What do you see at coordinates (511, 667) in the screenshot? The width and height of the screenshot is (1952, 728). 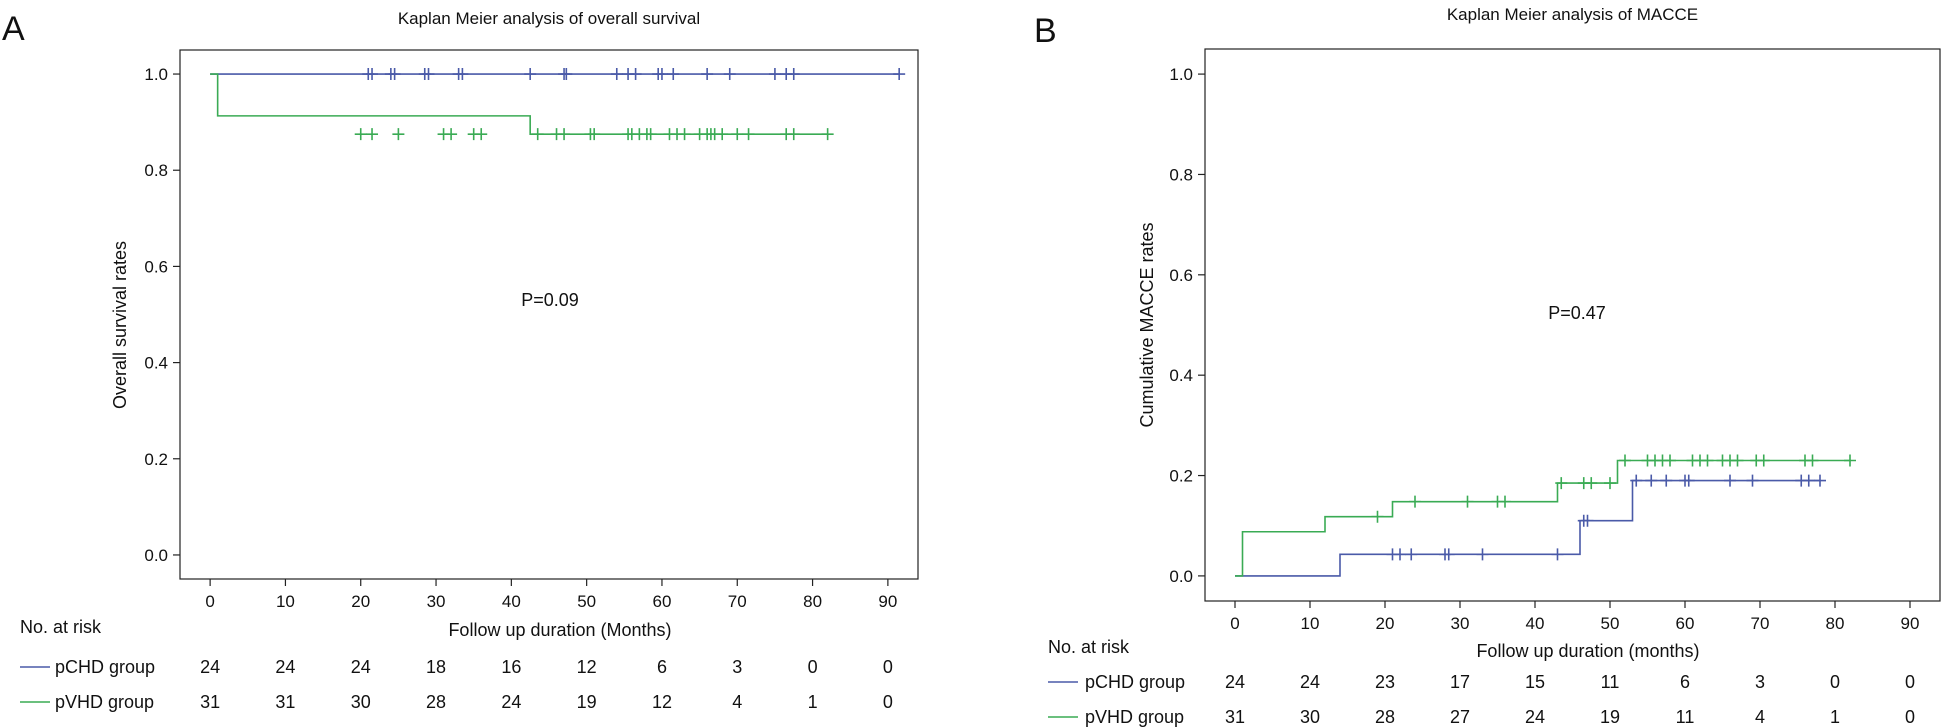 I see `risk-count: 16` at bounding box center [511, 667].